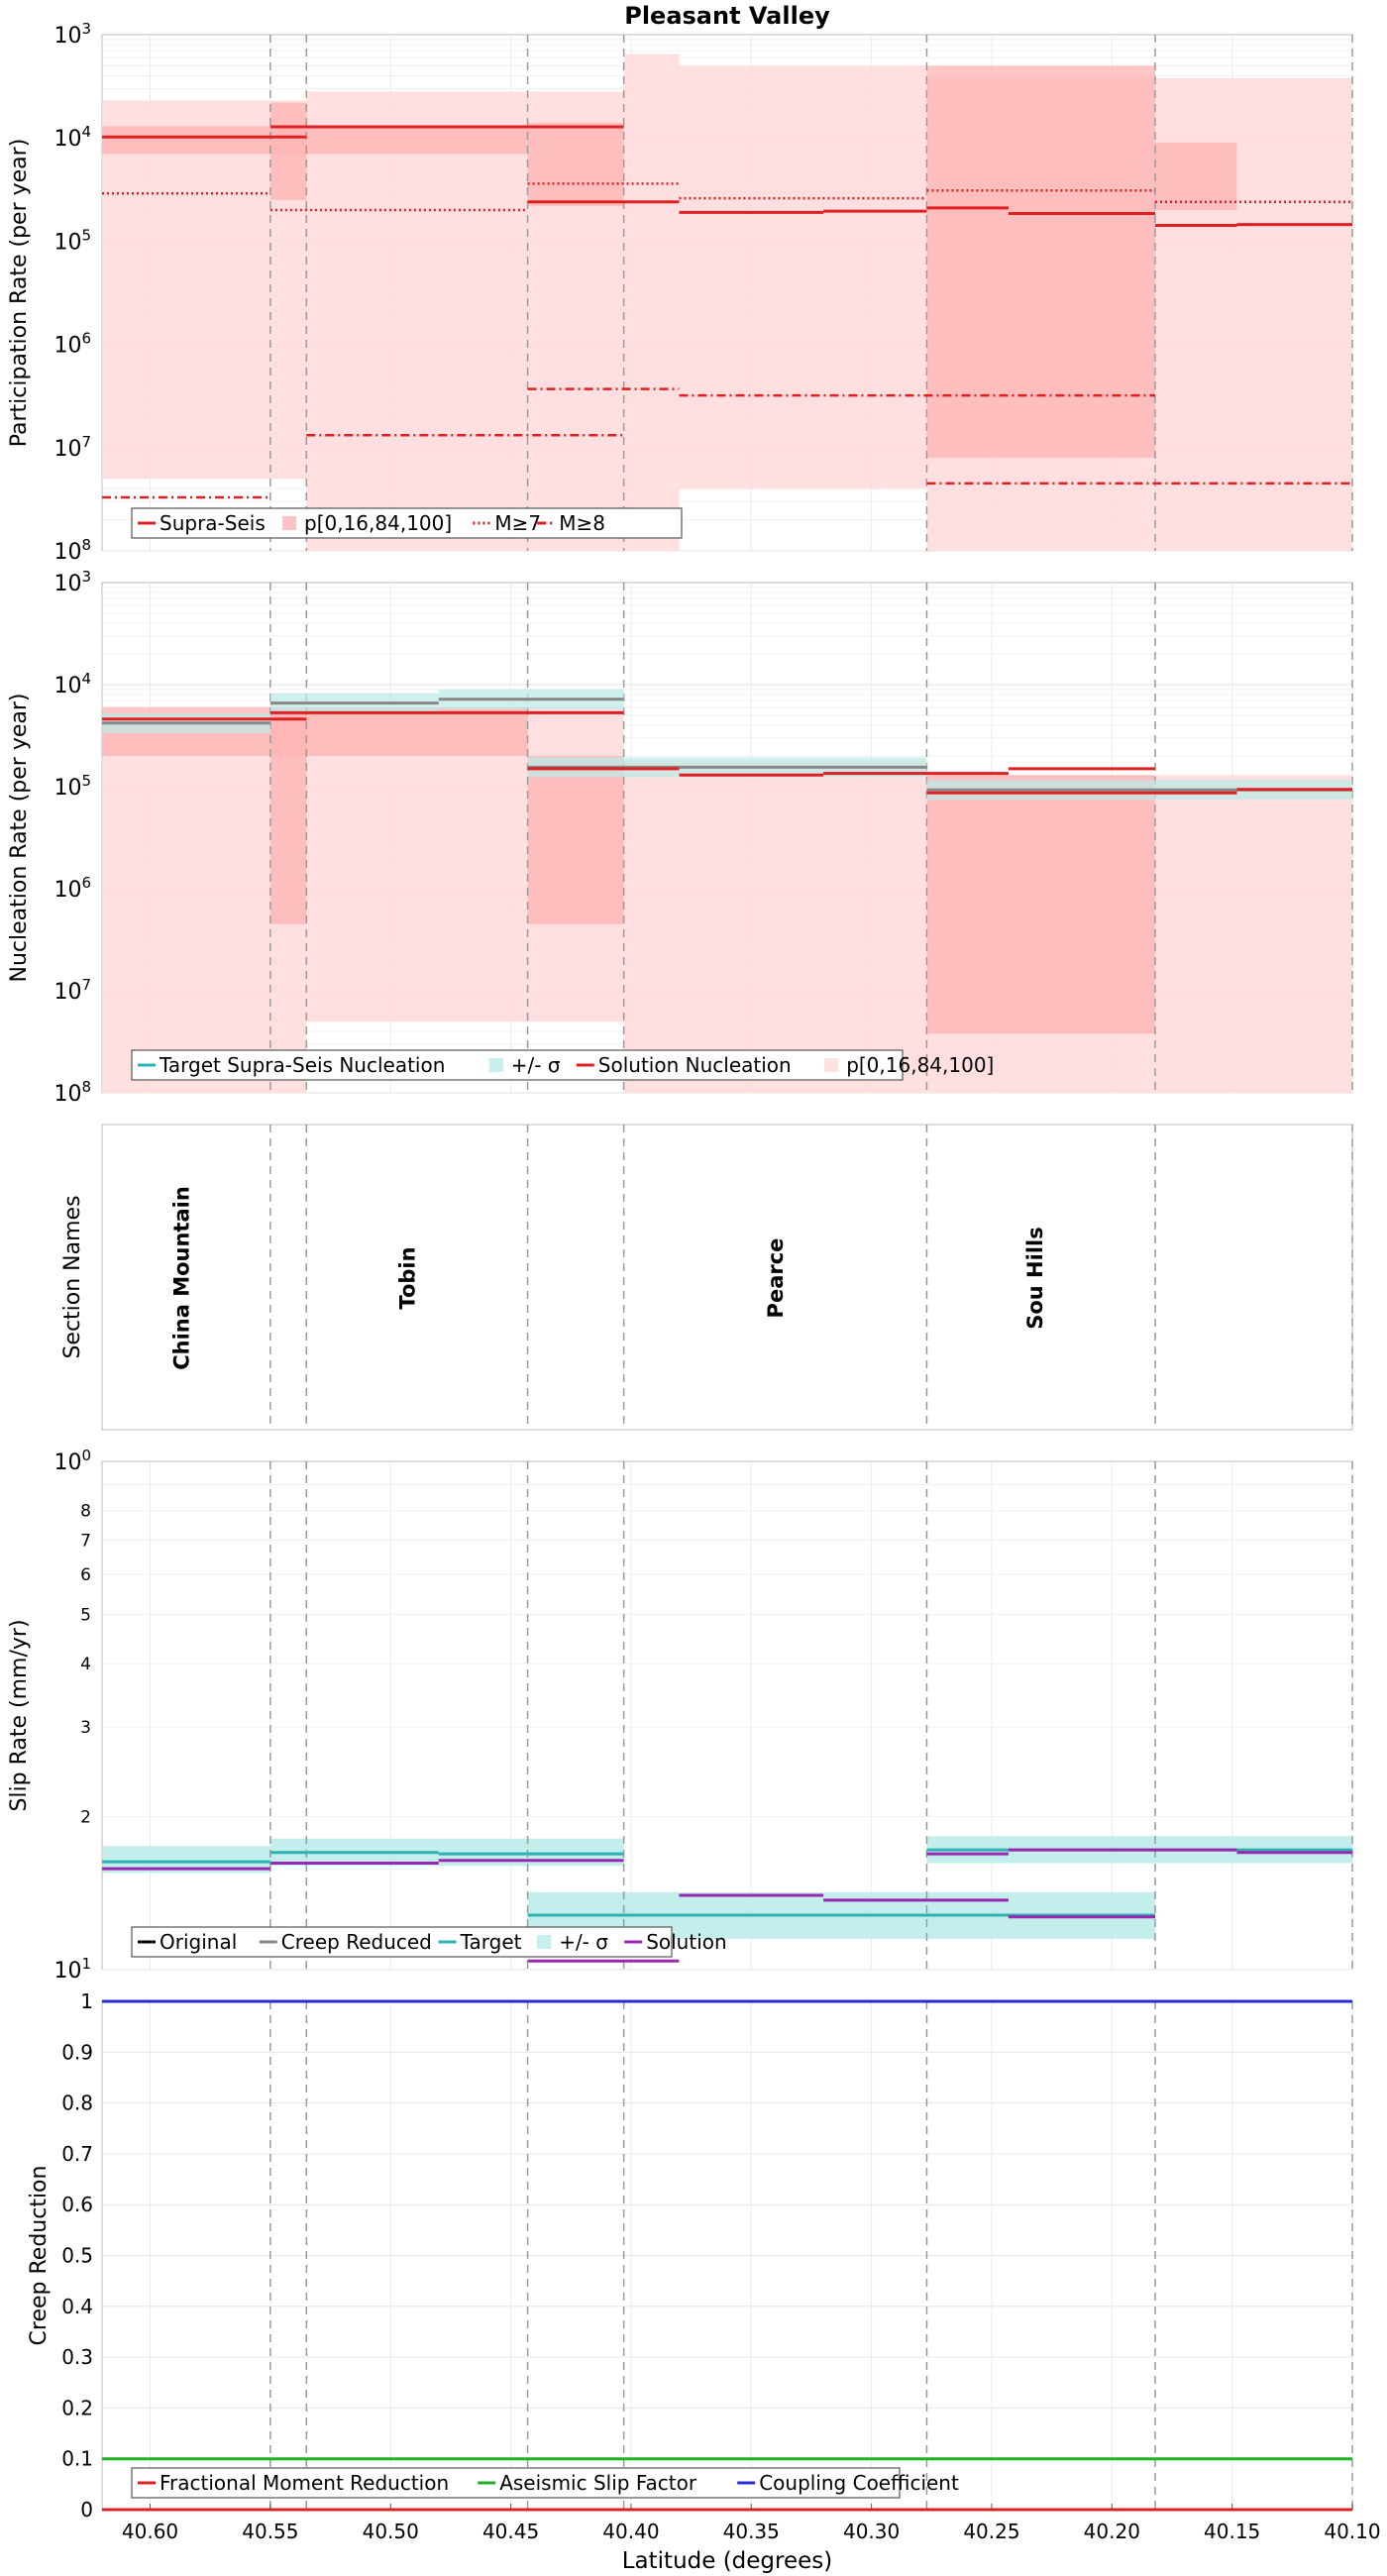 The width and height of the screenshot is (1387, 2576). Describe the element at coordinates (859, 2483) in the screenshot. I see `legend-label: Coupling Coefficient` at that location.